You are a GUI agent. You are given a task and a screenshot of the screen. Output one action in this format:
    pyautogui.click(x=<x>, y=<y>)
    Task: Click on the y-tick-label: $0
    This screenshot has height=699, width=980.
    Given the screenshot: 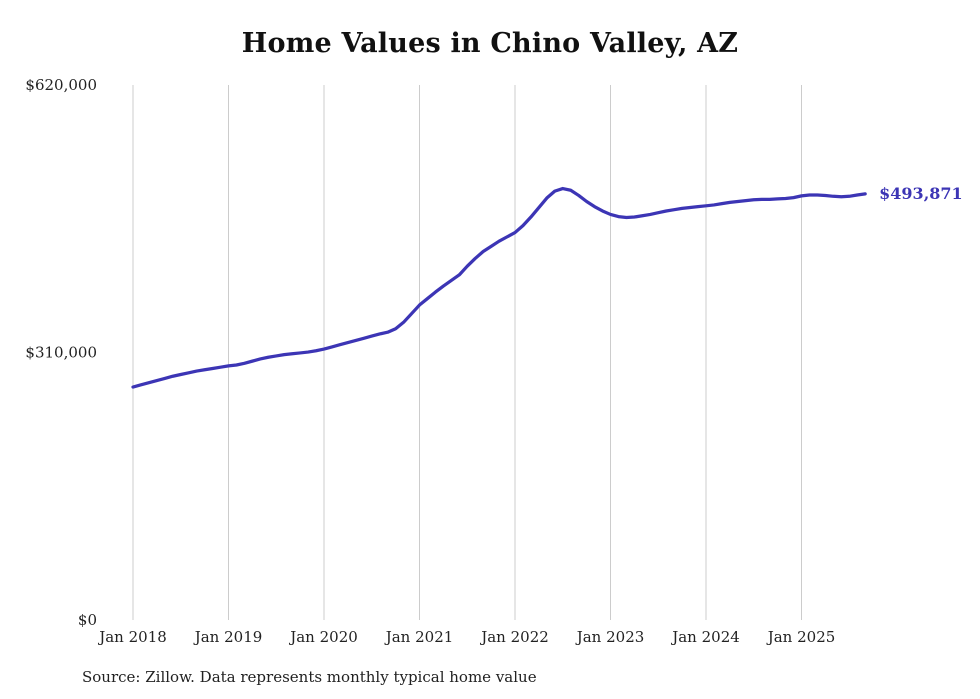 What is the action you would take?
    pyautogui.click(x=87, y=620)
    